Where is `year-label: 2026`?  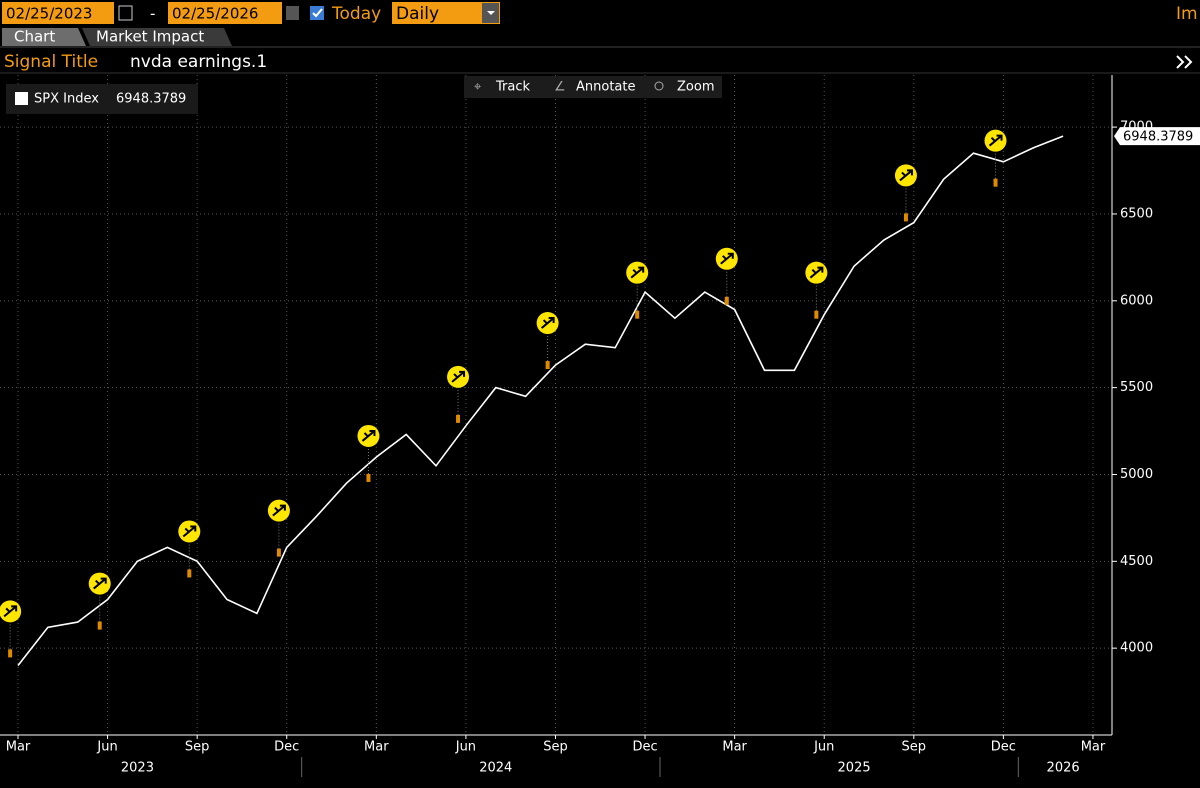 year-label: 2026 is located at coordinates (1063, 768).